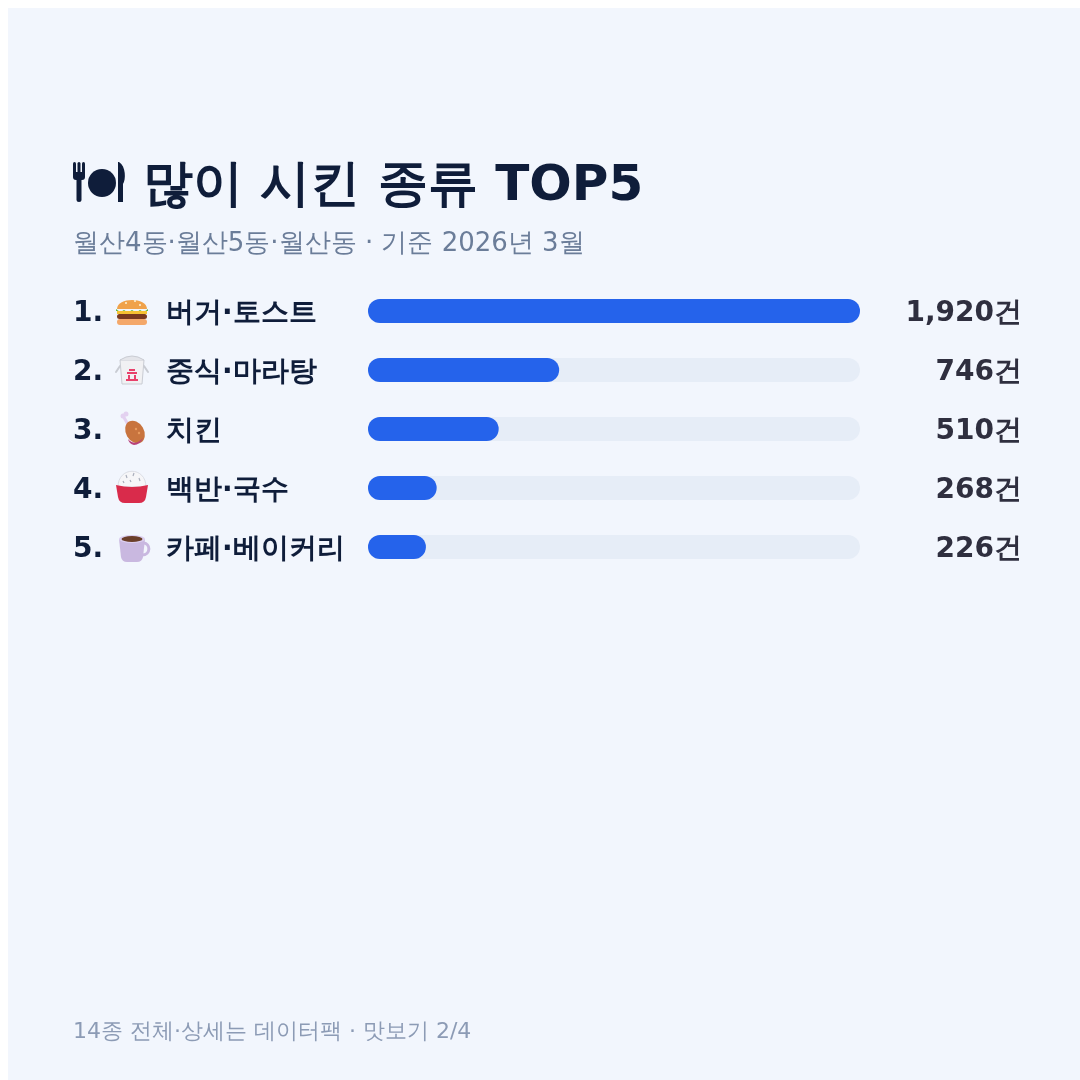  I want to click on data-label: 268건, so click(978, 488).